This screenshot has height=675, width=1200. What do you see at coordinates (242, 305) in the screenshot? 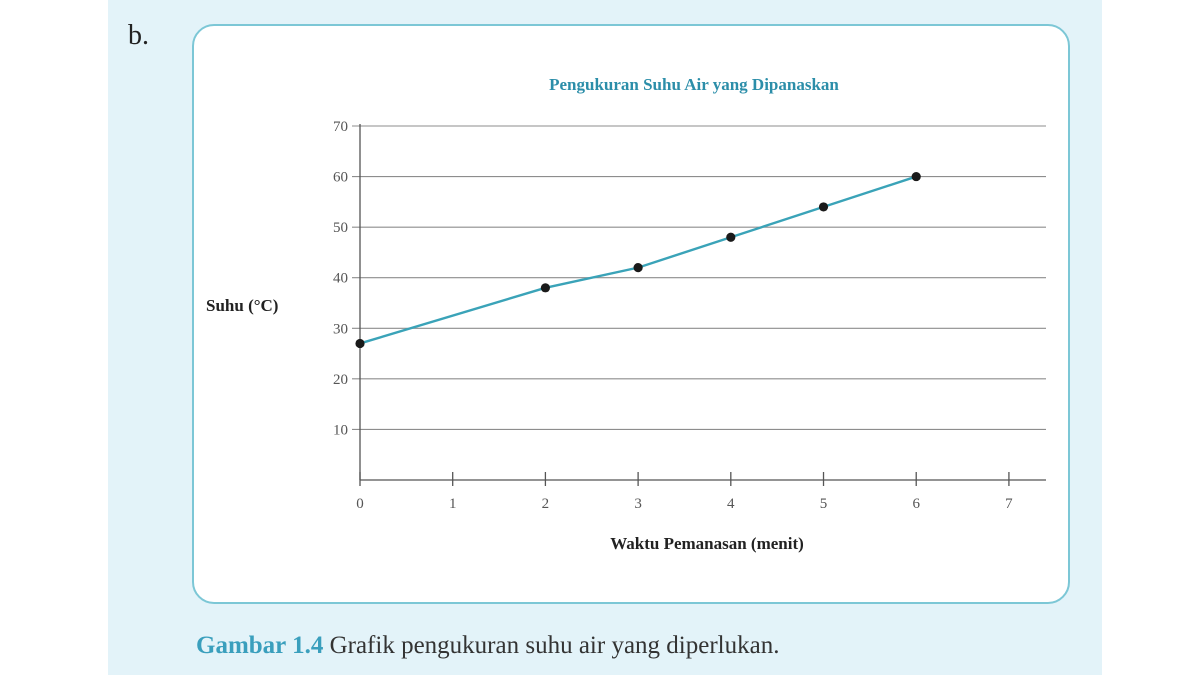
I see `y-axis-title: Suhu (°C)` at bounding box center [242, 305].